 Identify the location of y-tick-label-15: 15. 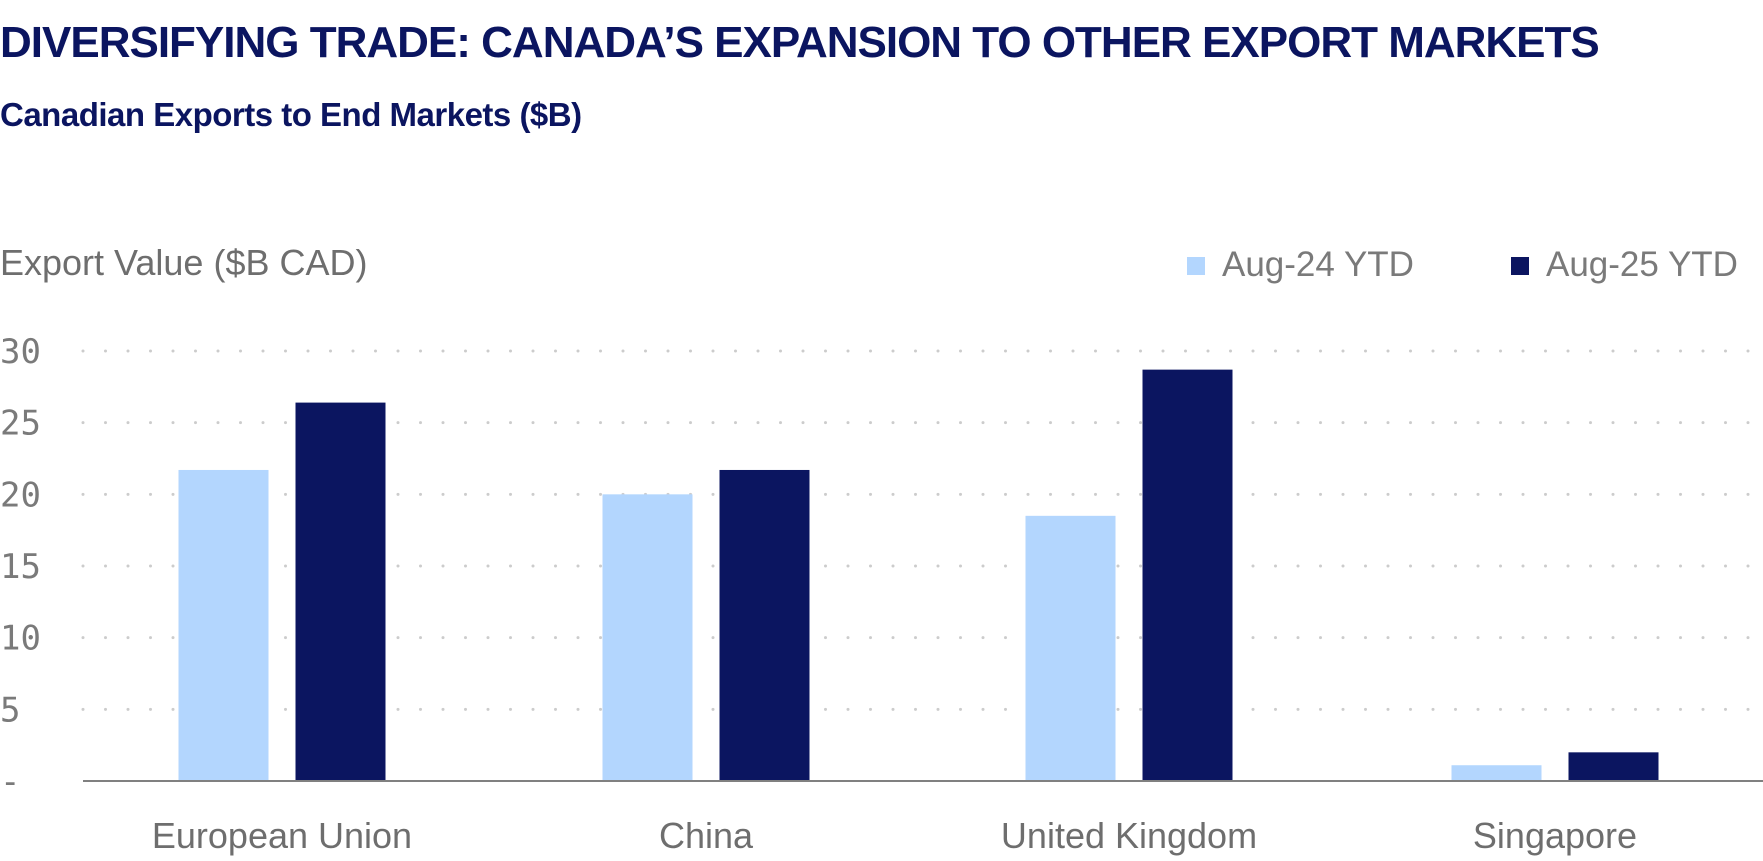
(20, 567).